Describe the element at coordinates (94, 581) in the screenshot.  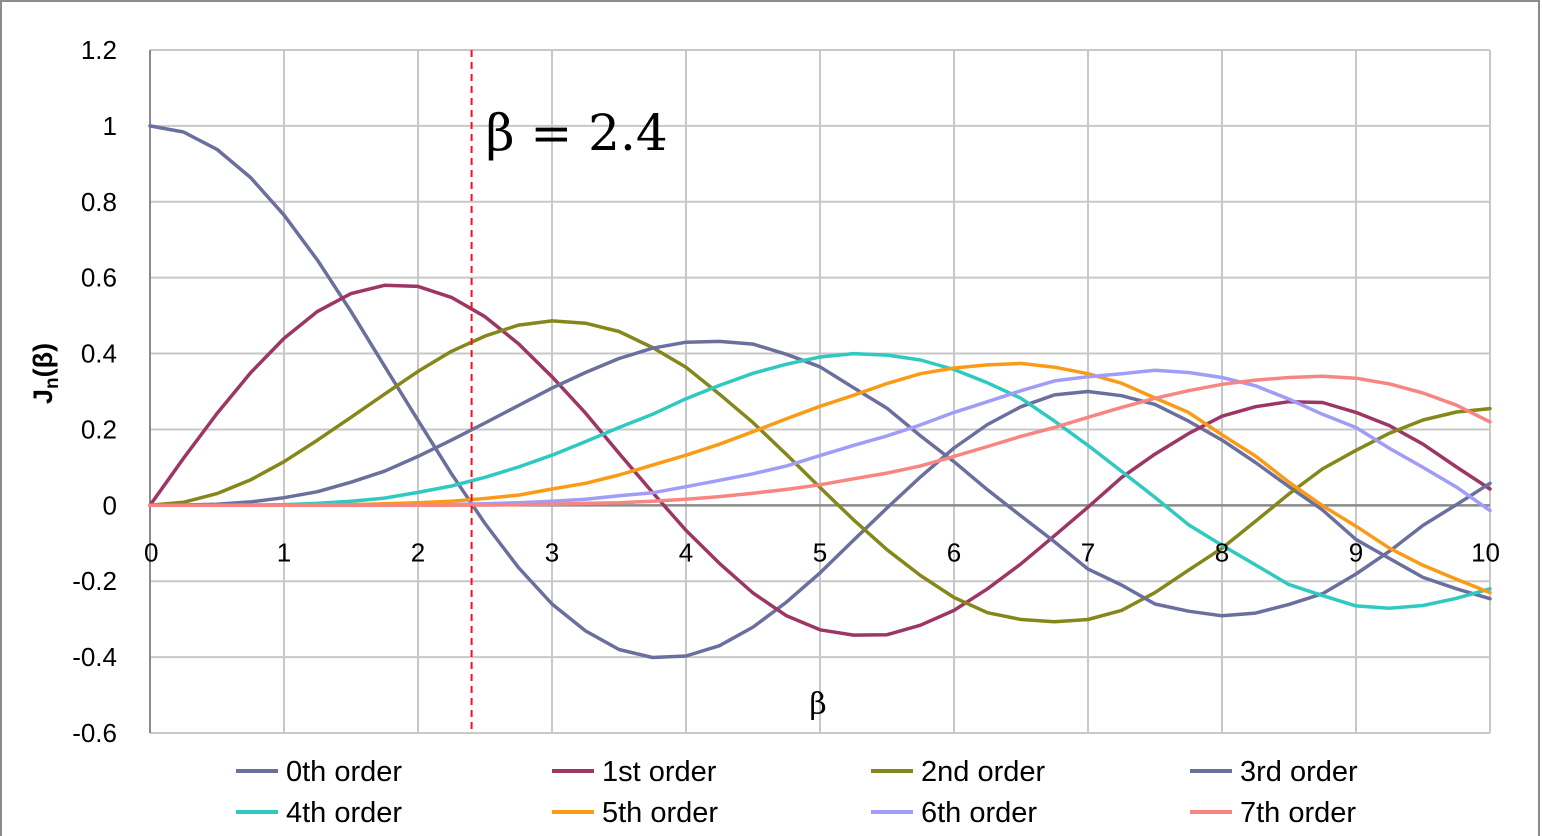
I see `y-tick-label: -0.2` at that location.